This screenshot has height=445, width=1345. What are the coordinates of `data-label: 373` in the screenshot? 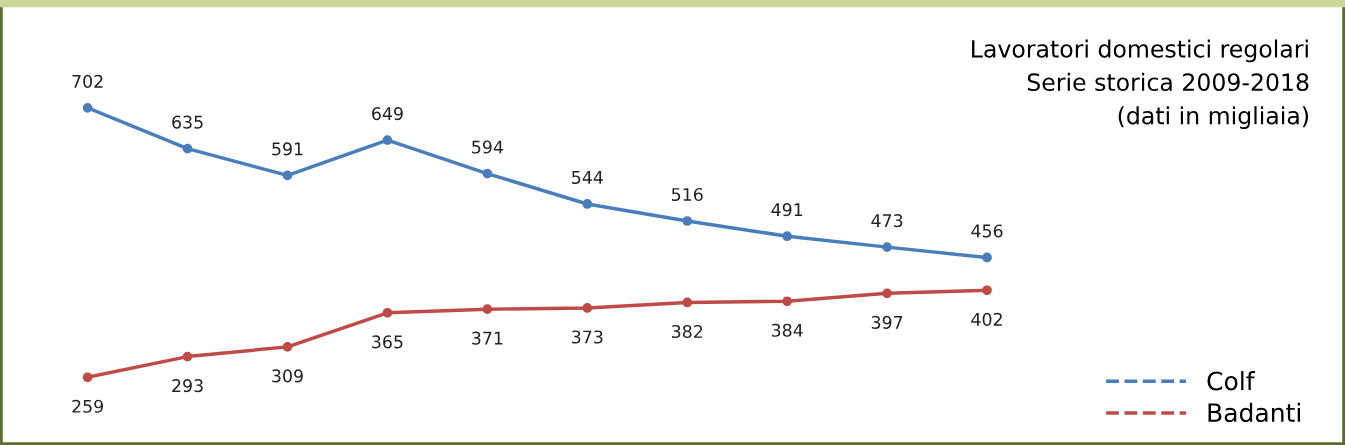 It's located at (587, 337).